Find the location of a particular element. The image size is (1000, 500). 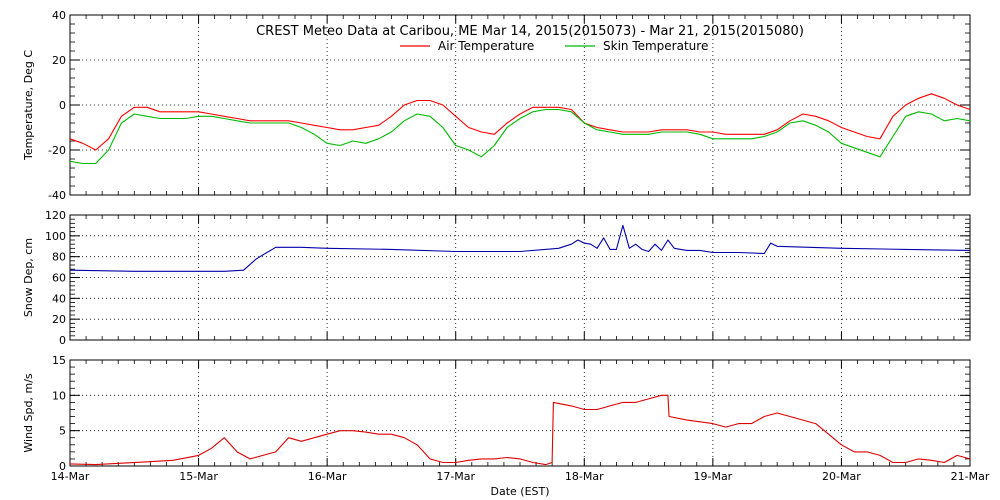

y-axis-label-temperature: Temperature, Deg C is located at coordinates (28, 105).